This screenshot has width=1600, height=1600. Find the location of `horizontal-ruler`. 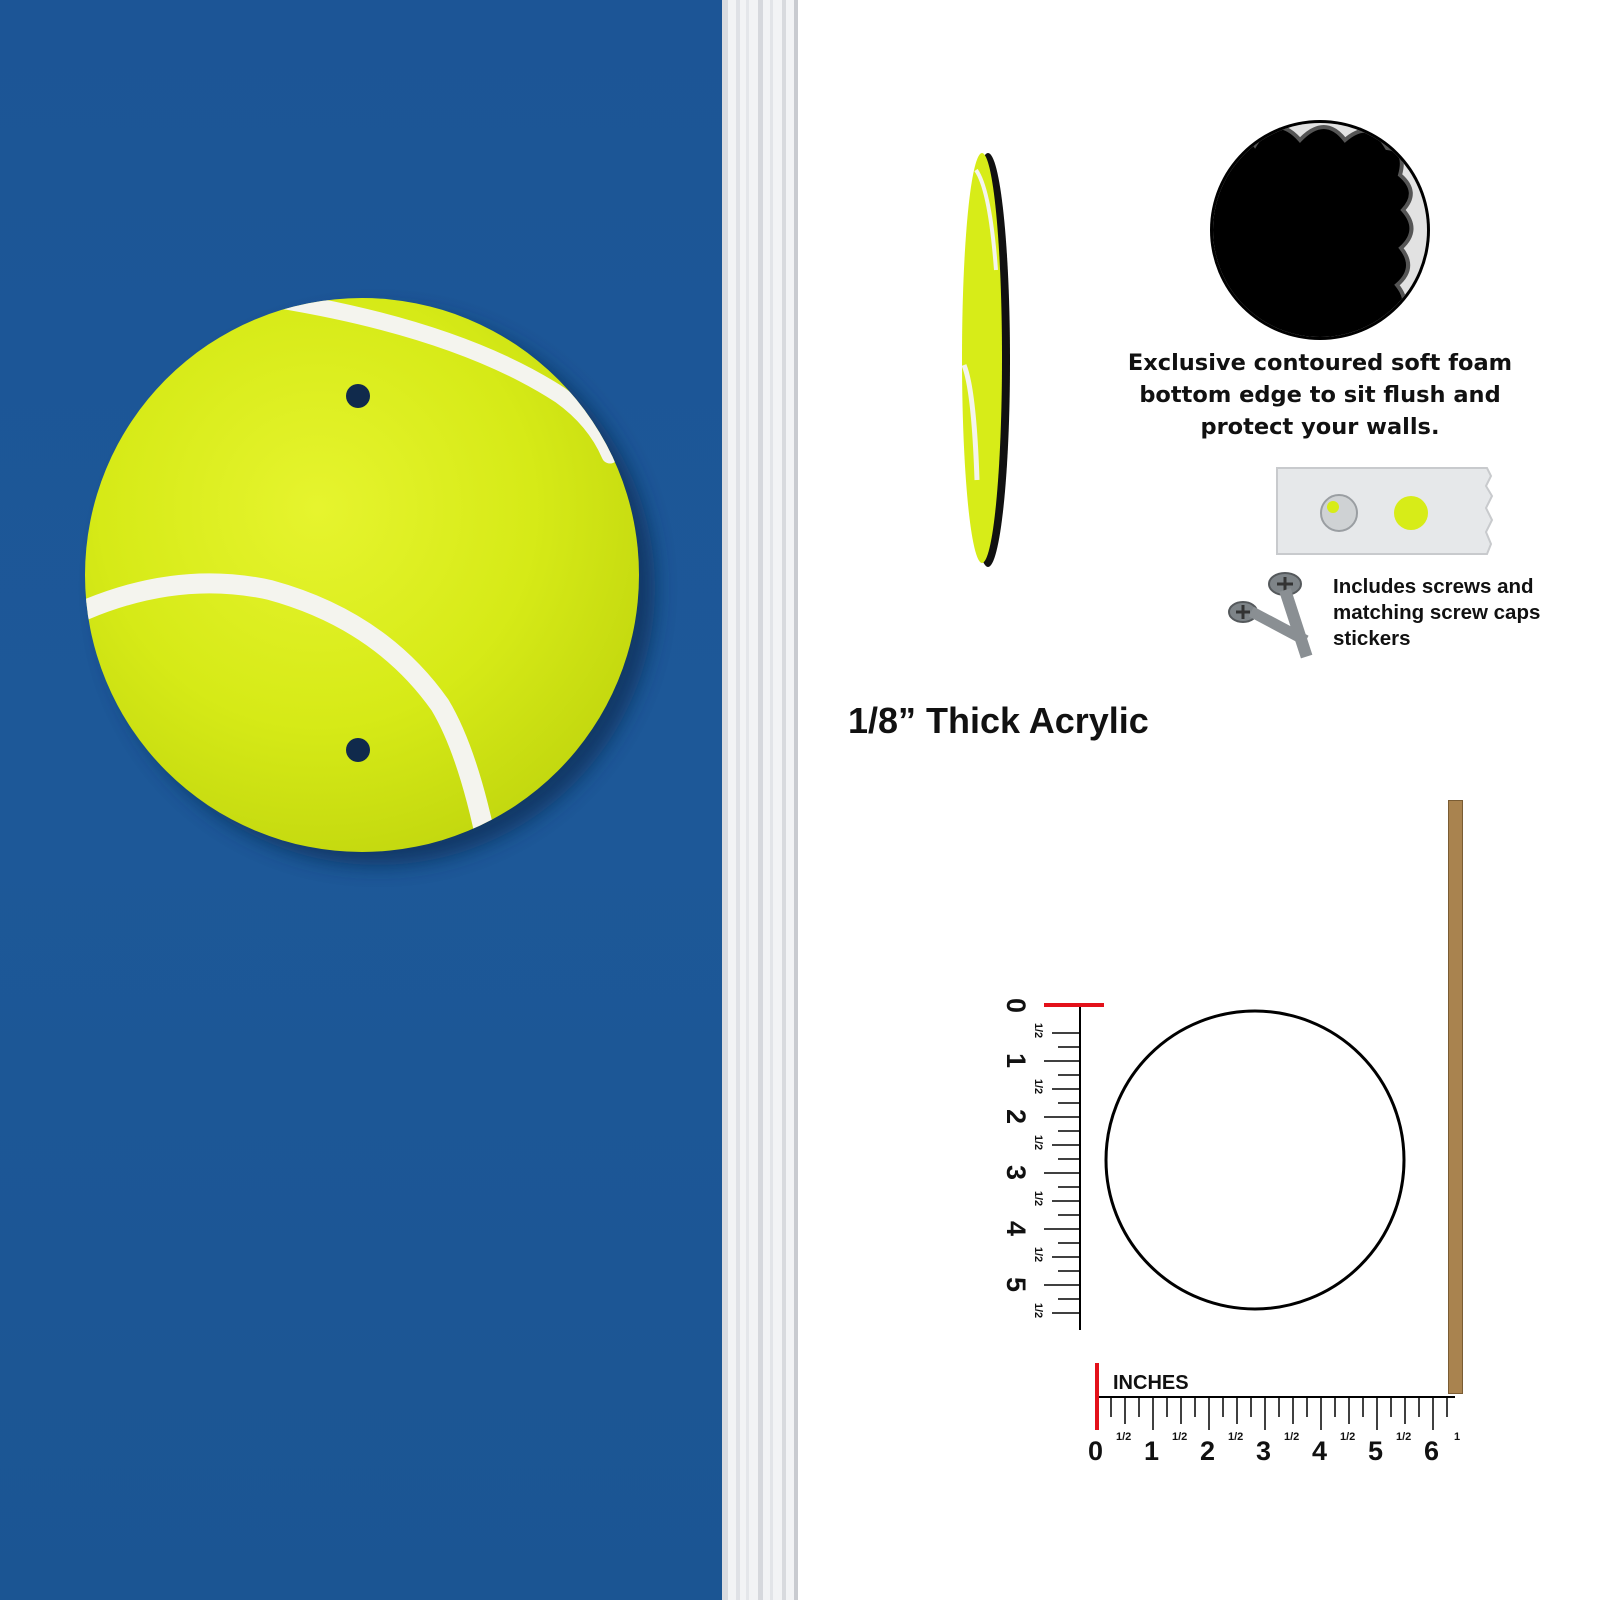

horizontal-ruler is located at coordinates (1275, 1396).